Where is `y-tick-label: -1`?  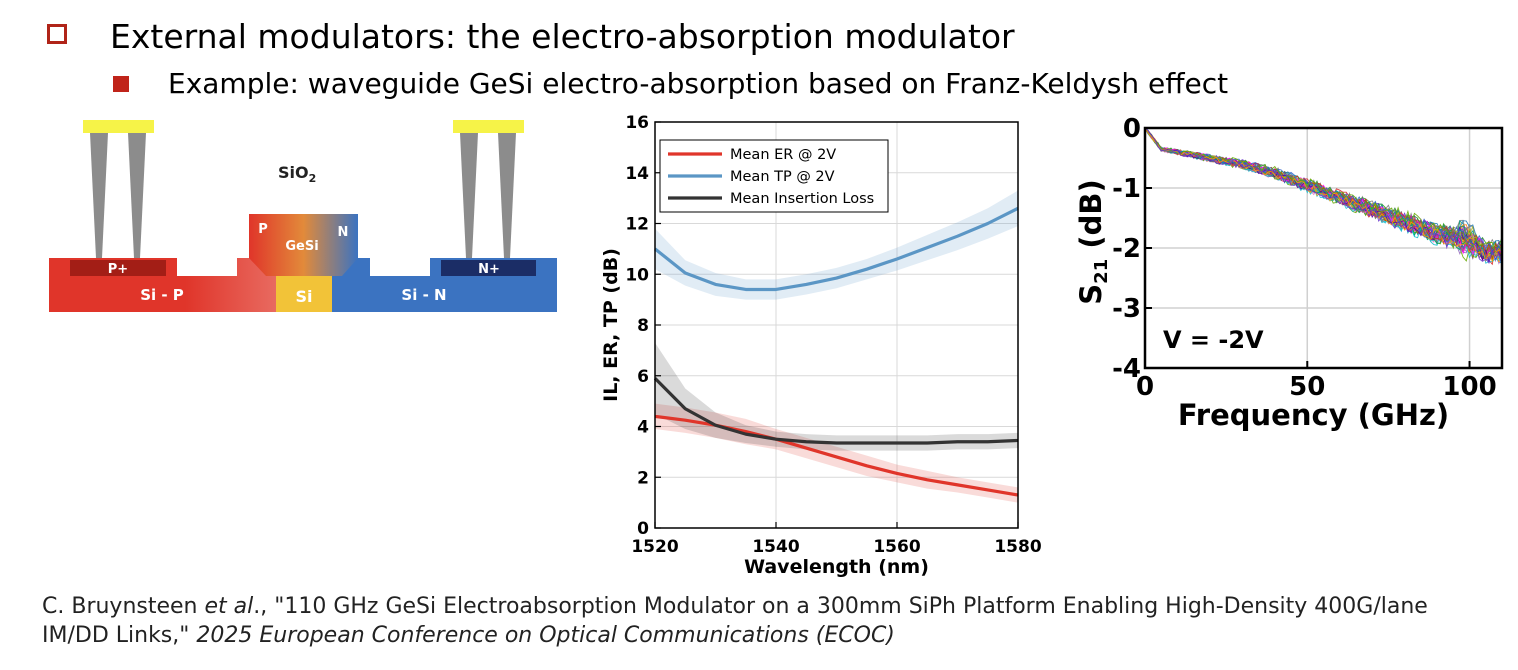
y-tick-label: -1 is located at coordinates (1126, 189).